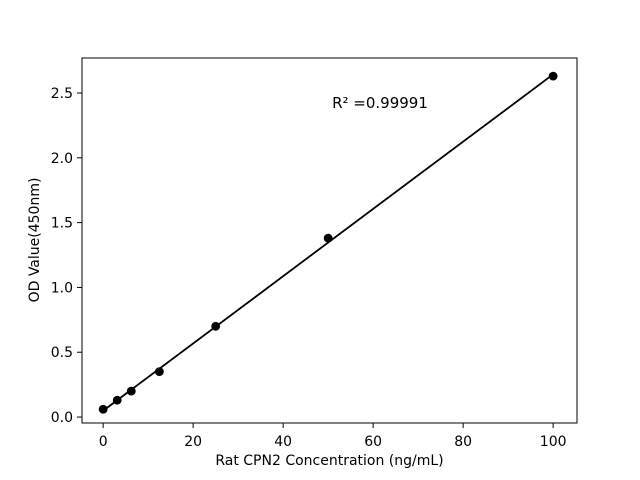  Describe the element at coordinates (62, 418) in the screenshot. I see `y-tick-label: 0.0` at that location.